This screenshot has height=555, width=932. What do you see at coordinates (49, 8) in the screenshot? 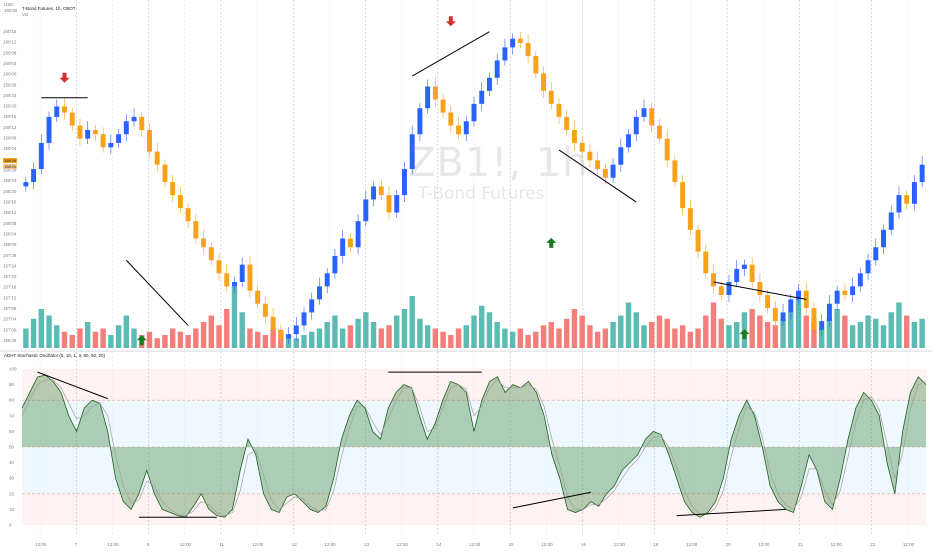
I see `chart-title: T-Bond Futures, 1h, CBOT` at bounding box center [49, 8].